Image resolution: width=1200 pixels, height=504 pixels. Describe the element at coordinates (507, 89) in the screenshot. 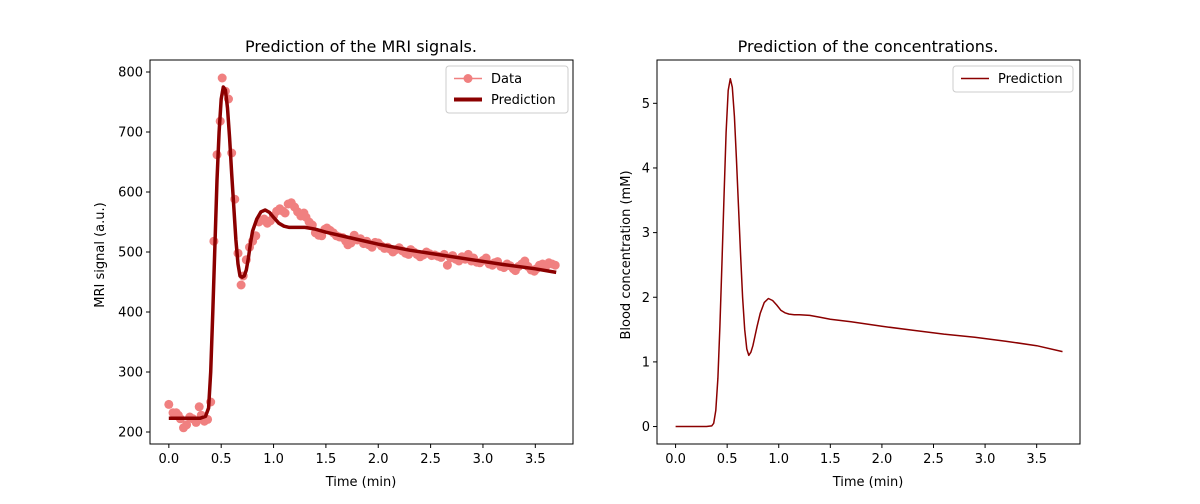

I see `legend: Data Prediction` at that location.